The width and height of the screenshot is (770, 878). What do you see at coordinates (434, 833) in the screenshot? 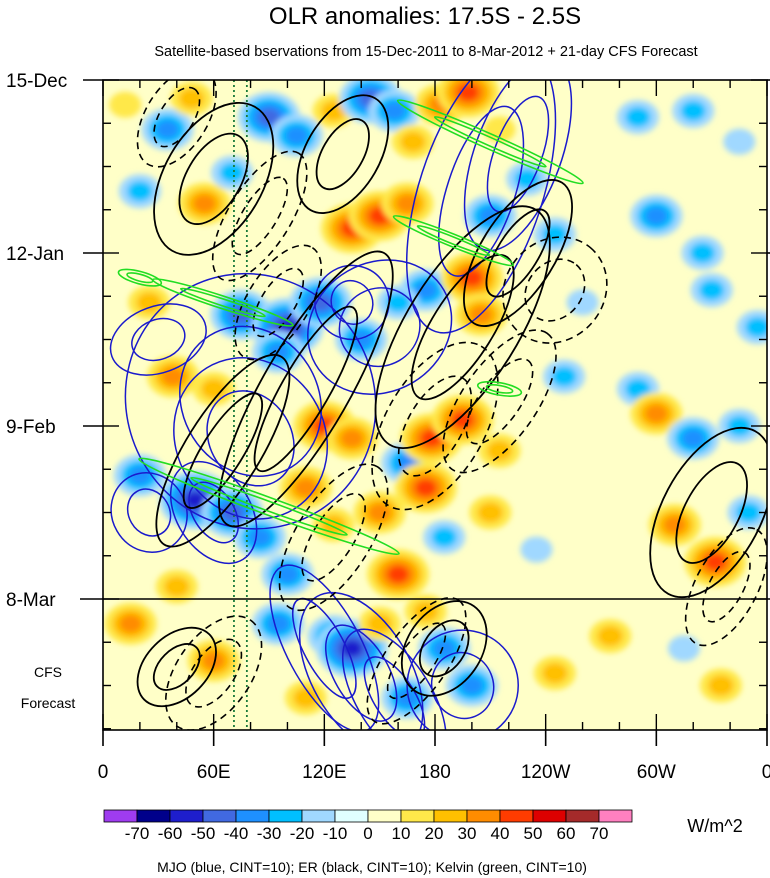
I see `colorbar-label: 20` at bounding box center [434, 833].